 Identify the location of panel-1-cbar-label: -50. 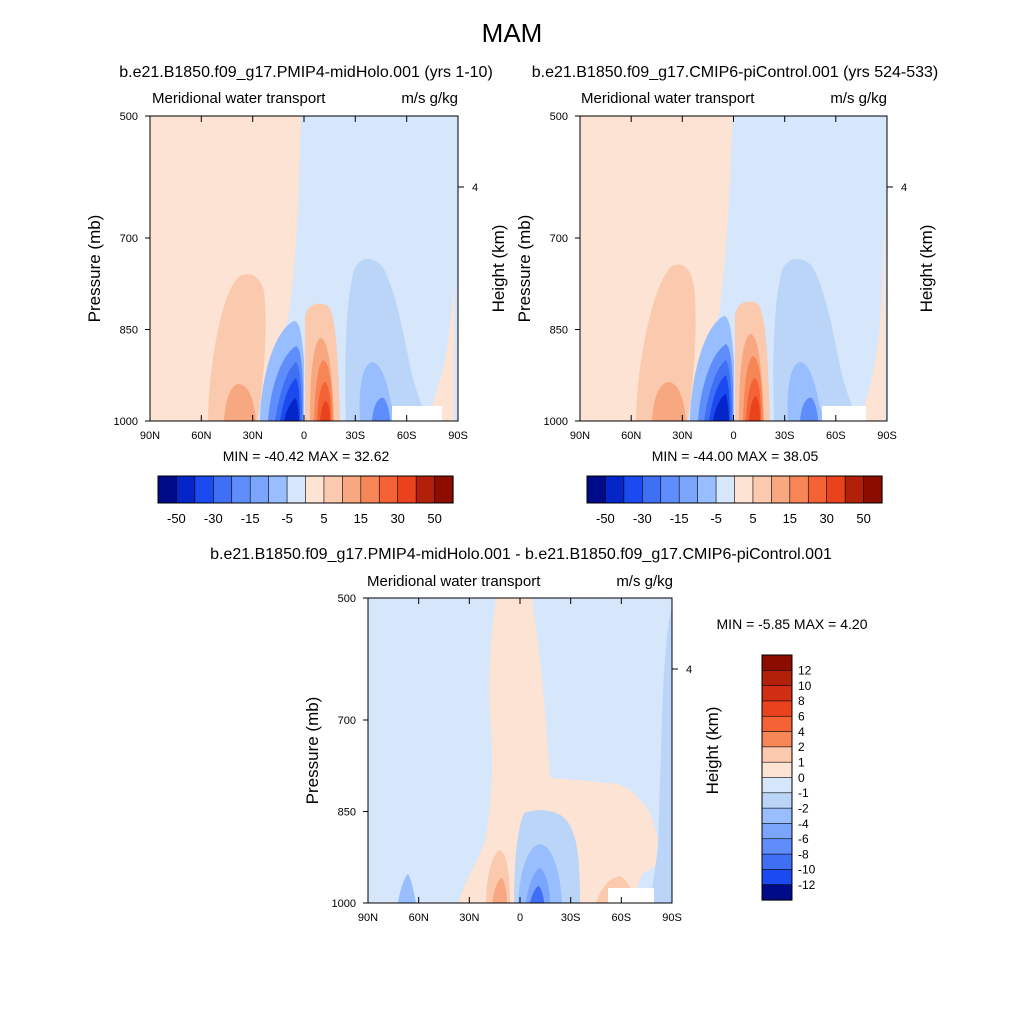
(176, 518).